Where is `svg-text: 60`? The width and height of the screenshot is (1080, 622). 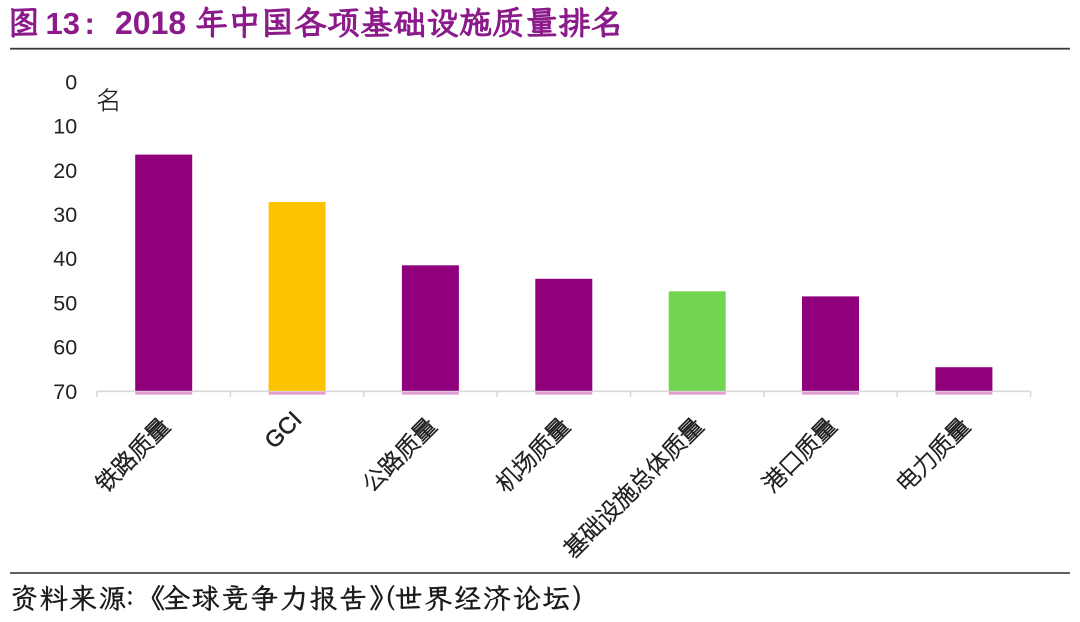
svg-text: 60 is located at coordinates (65, 348).